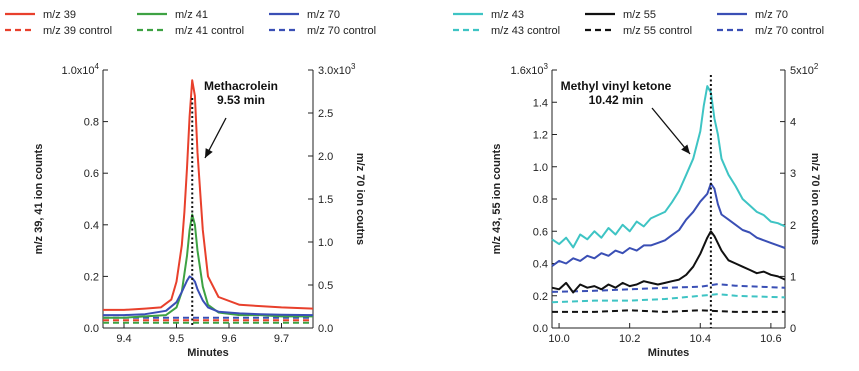 Image resolution: width=859 pixels, height=371 pixels. Describe the element at coordinates (507, 15) in the screenshot. I see `legend-label: m/z 43` at that location.